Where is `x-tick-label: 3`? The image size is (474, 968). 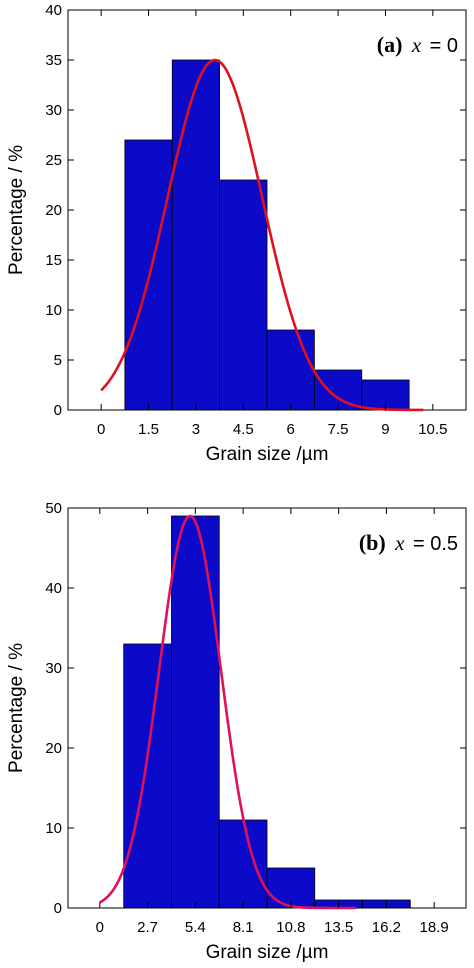
x-tick-label: 3 is located at coordinates (196, 429).